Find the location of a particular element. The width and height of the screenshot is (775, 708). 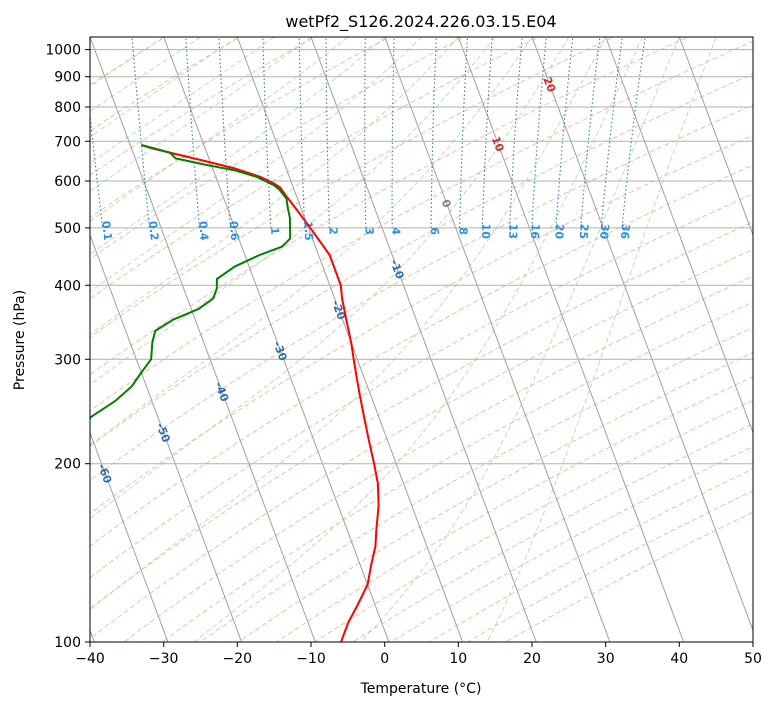

y-tick-label: 700 is located at coordinates (67, 142).